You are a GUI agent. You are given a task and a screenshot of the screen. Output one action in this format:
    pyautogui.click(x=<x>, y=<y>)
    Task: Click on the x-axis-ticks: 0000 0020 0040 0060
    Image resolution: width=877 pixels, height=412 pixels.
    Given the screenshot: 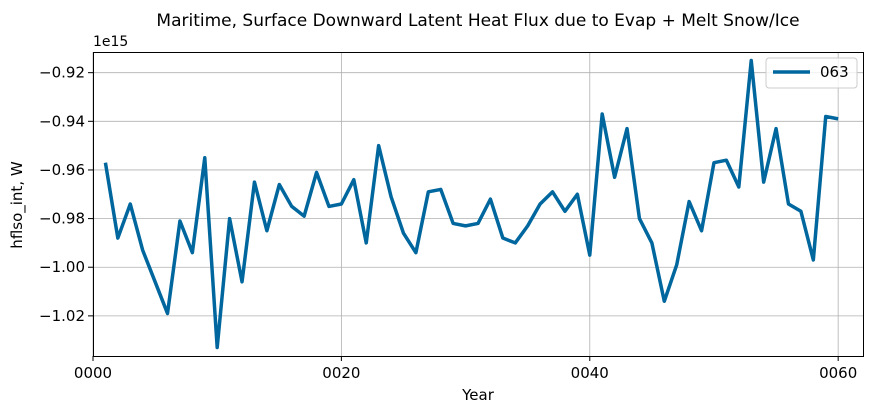 What is the action you would take?
    pyautogui.click(x=465, y=369)
    